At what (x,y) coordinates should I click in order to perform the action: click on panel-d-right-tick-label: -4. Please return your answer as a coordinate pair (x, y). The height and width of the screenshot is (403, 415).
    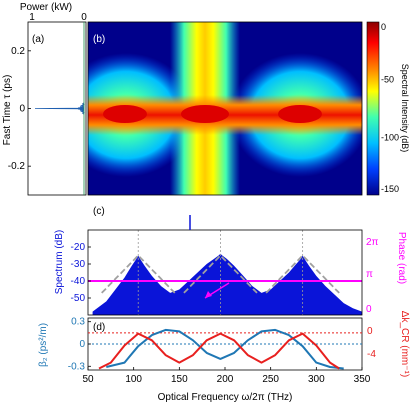
    Looking at the image, I should click on (371, 354).